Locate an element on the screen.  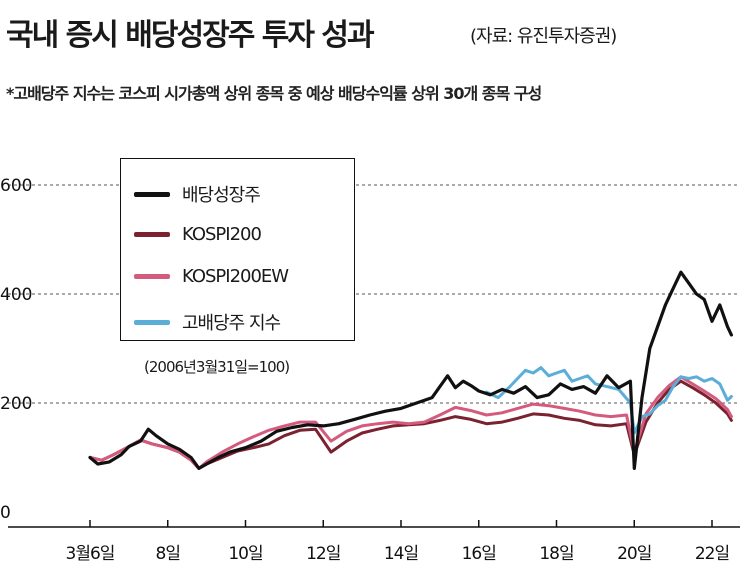
series-line-kospi200ew is located at coordinates (410, 422).